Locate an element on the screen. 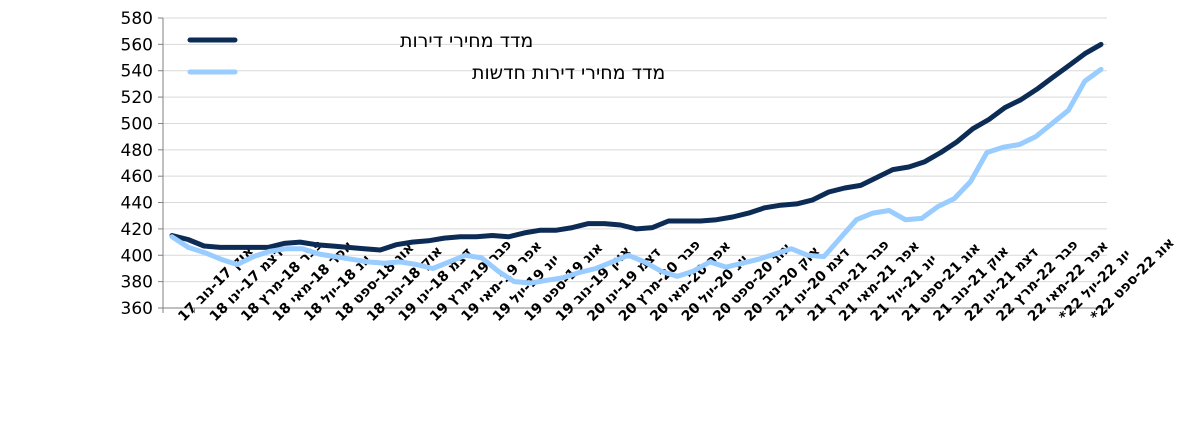 This screenshot has width=1200, height=439. y-tick-label: 440 is located at coordinates (137, 204).